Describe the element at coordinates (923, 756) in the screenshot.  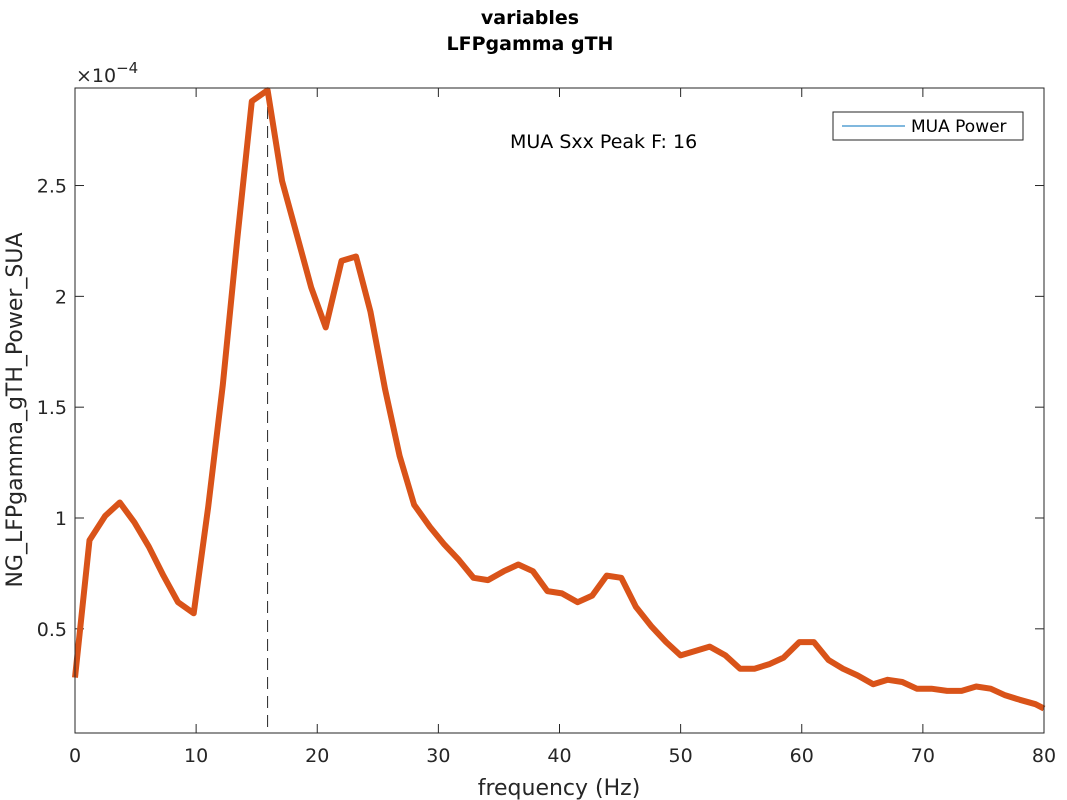
I see `x-tick-label: 70` at that location.